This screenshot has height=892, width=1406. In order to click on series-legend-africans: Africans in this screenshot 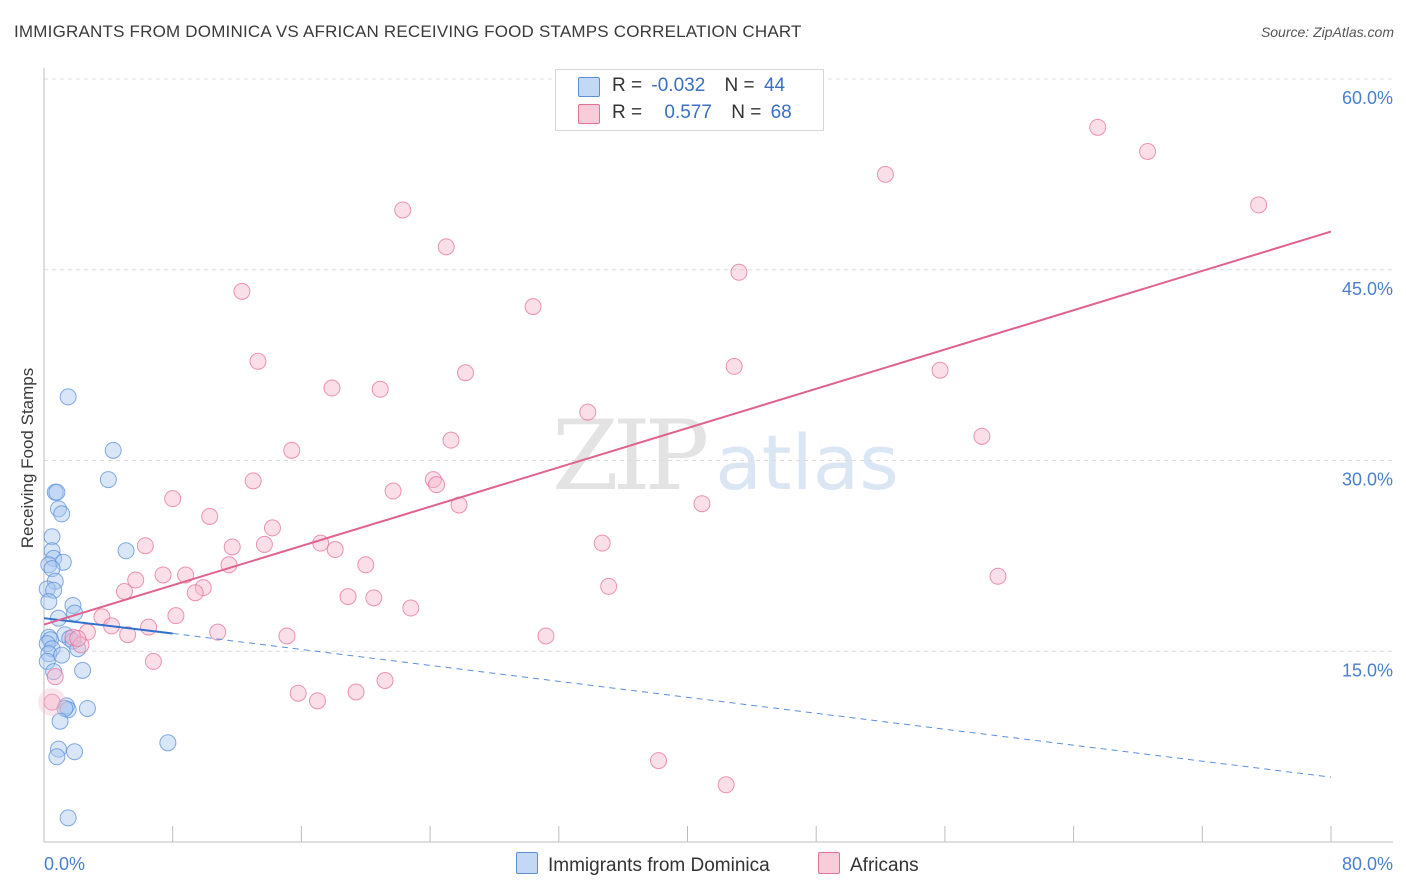, I will do `click(868, 864)`.